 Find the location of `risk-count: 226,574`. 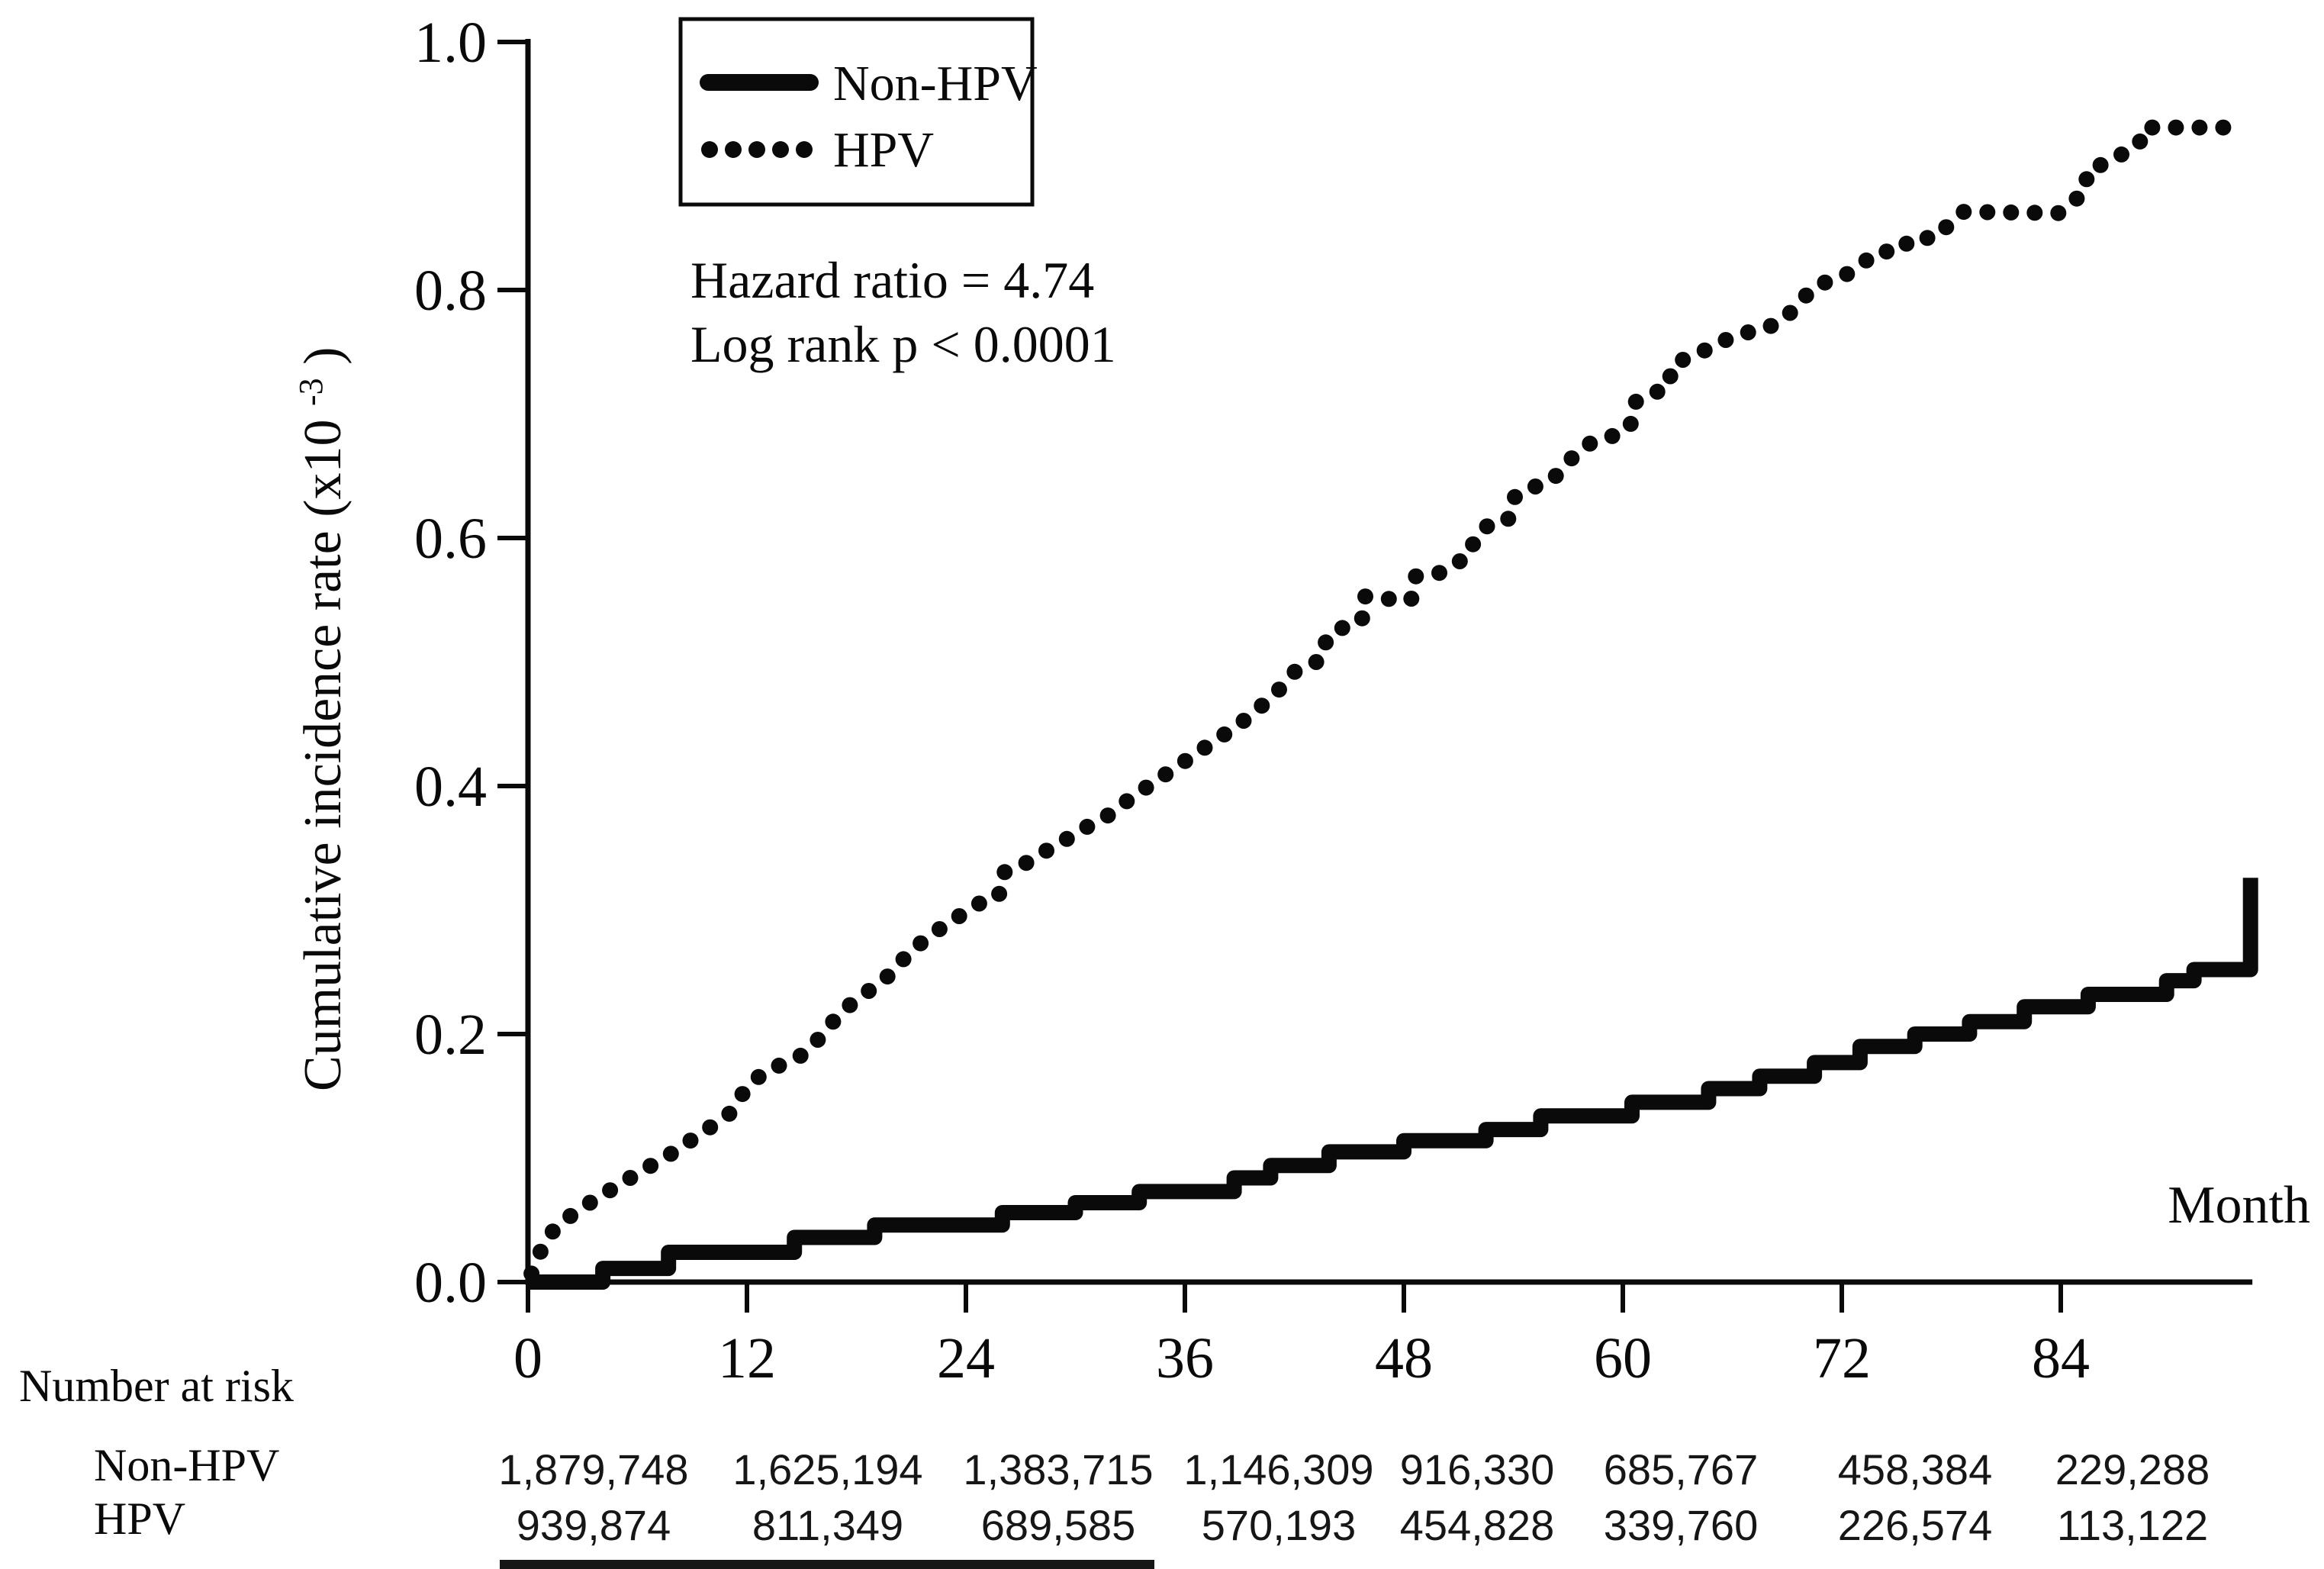

risk-count: 226,574 is located at coordinates (1915, 1525).